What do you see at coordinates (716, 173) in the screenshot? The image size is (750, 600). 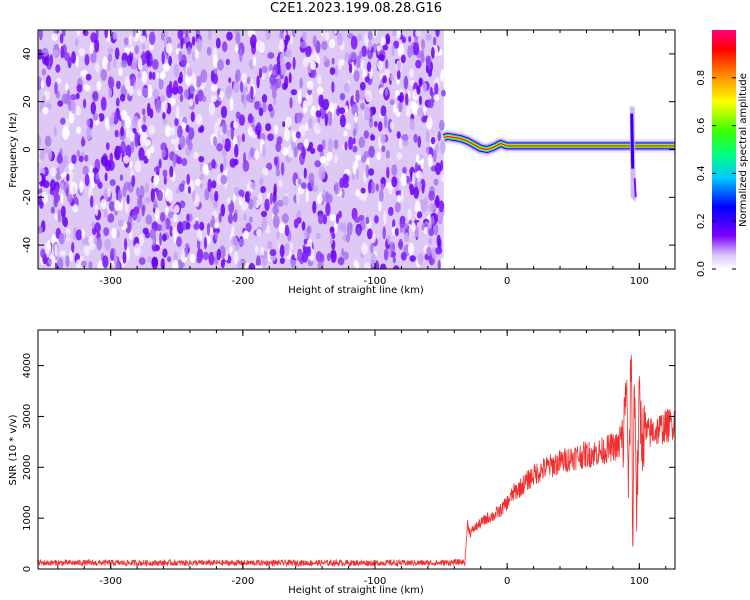 I see `colorbar-ticks: 0.0 0.2 0.4 0.6 0.8` at bounding box center [716, 173].